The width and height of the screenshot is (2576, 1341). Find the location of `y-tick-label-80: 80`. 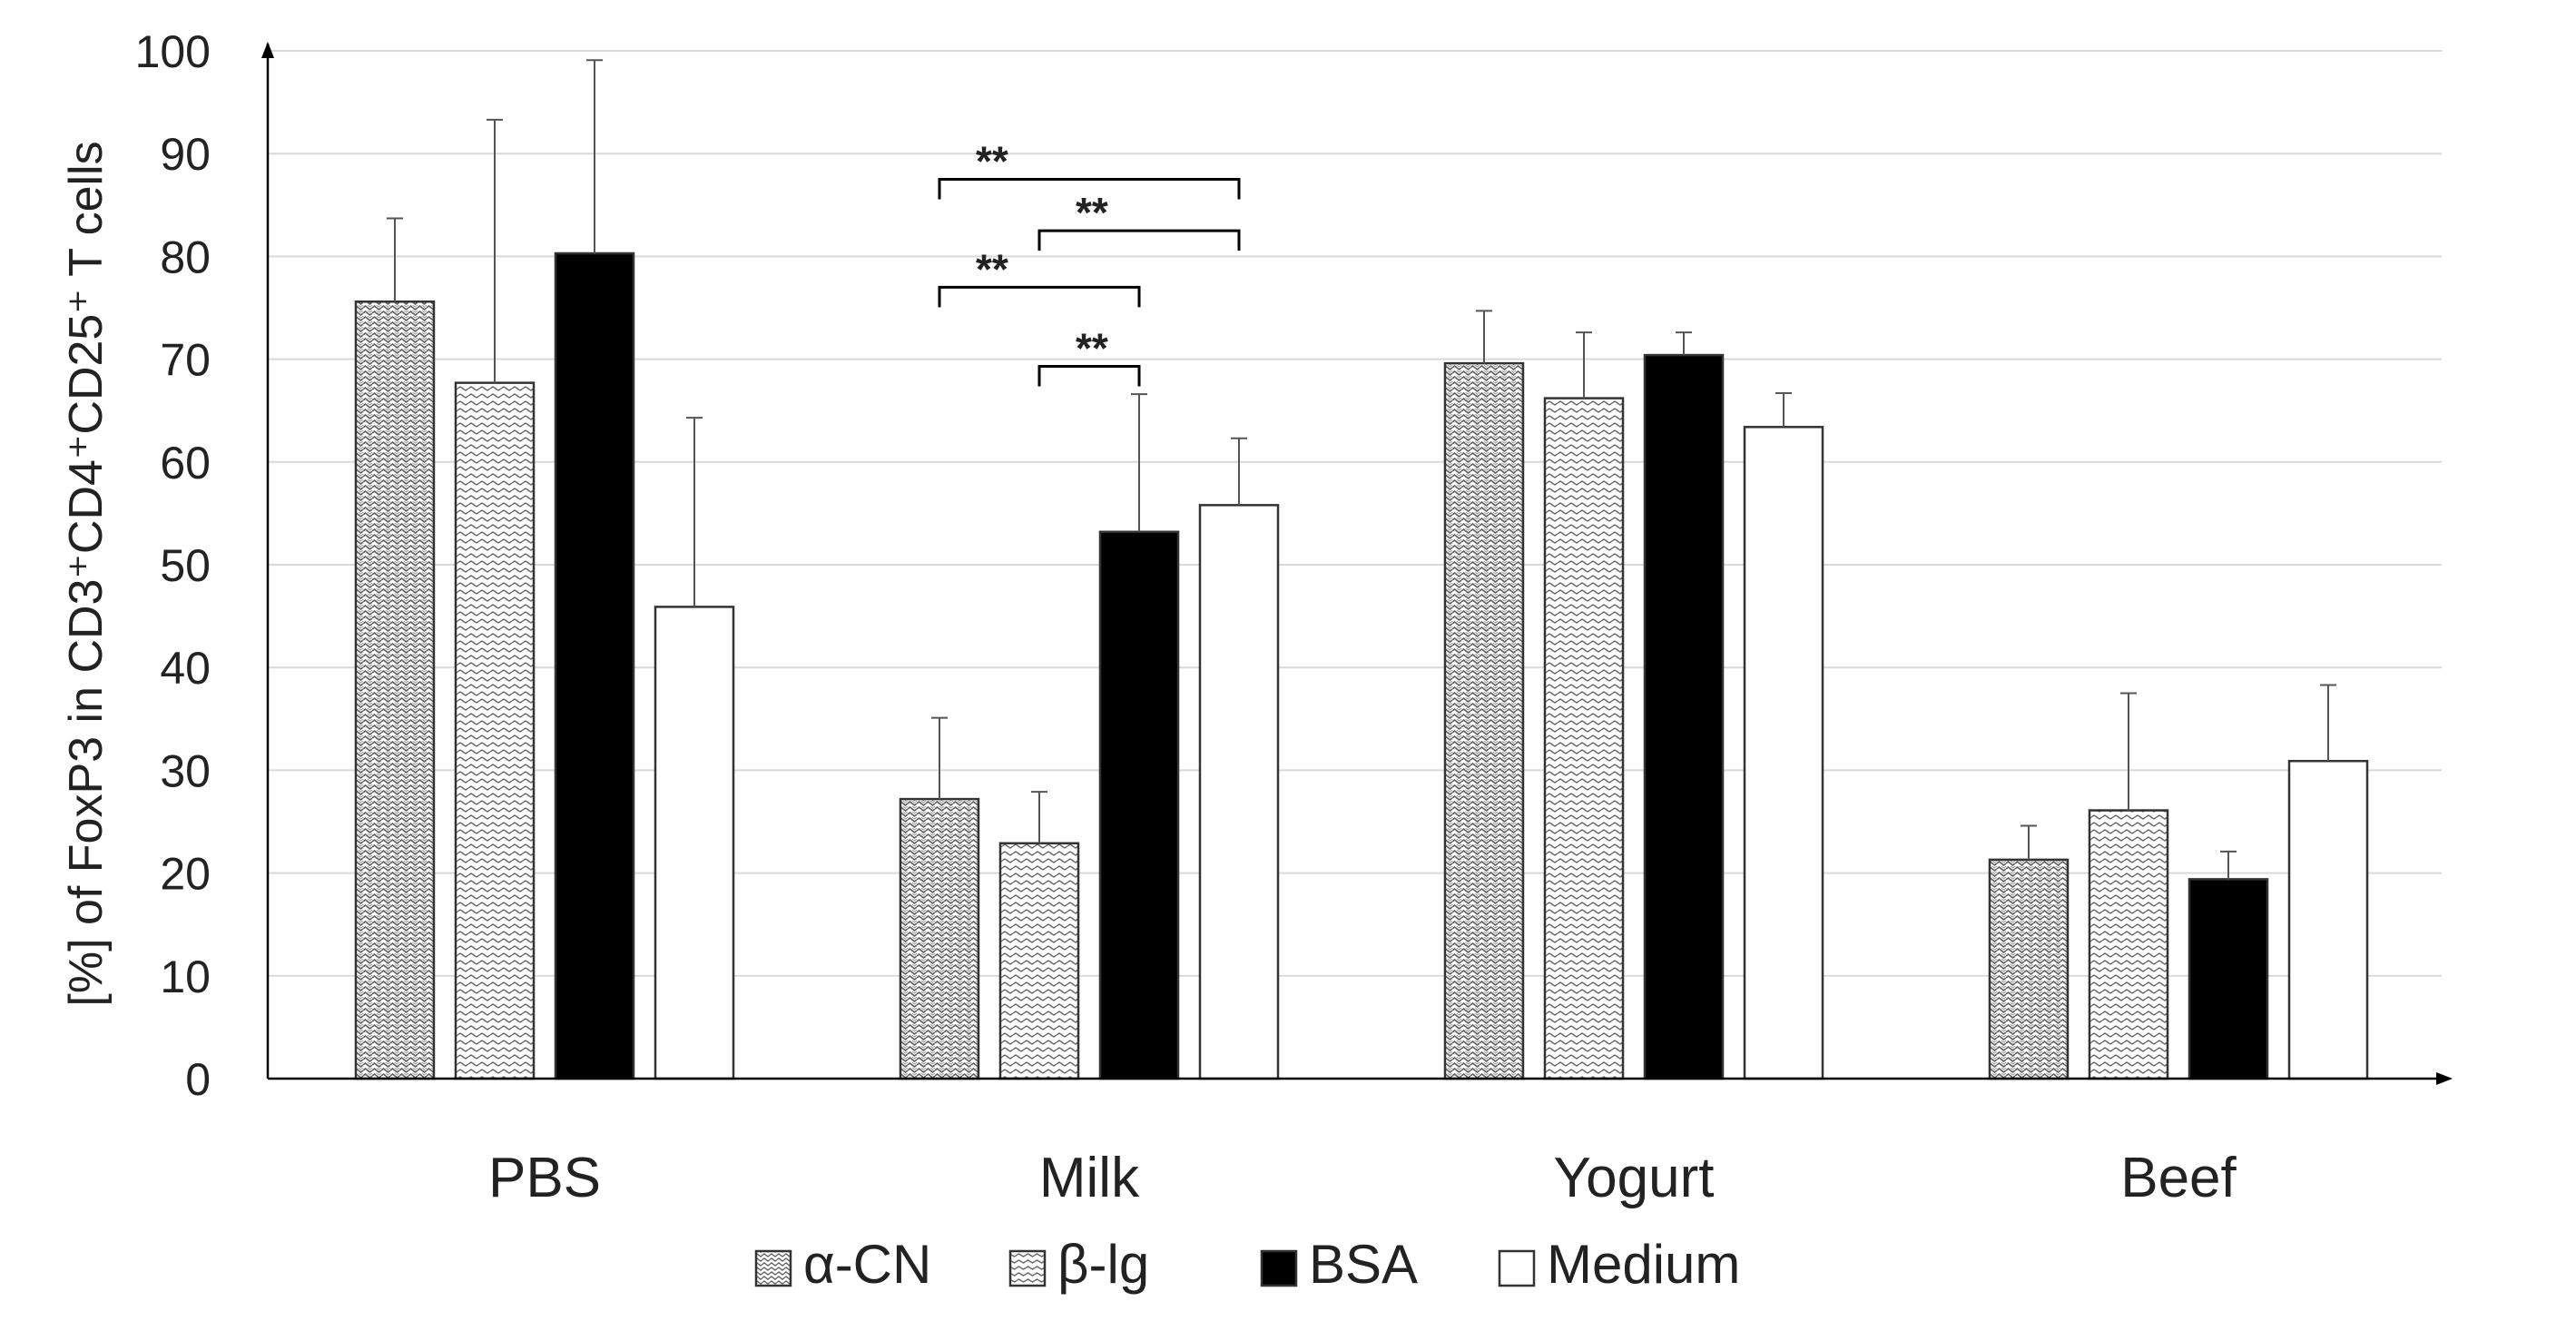

y-tick-label-80: 80 is located at coordinates (185, 257).